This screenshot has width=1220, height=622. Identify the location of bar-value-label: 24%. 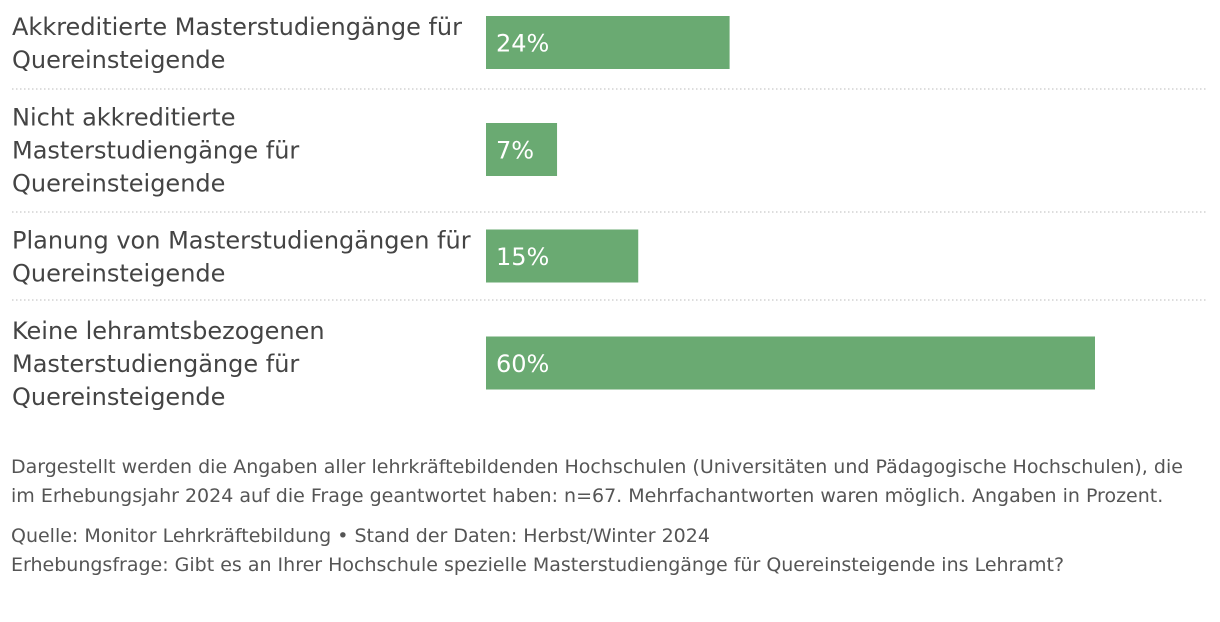
(522, 44).